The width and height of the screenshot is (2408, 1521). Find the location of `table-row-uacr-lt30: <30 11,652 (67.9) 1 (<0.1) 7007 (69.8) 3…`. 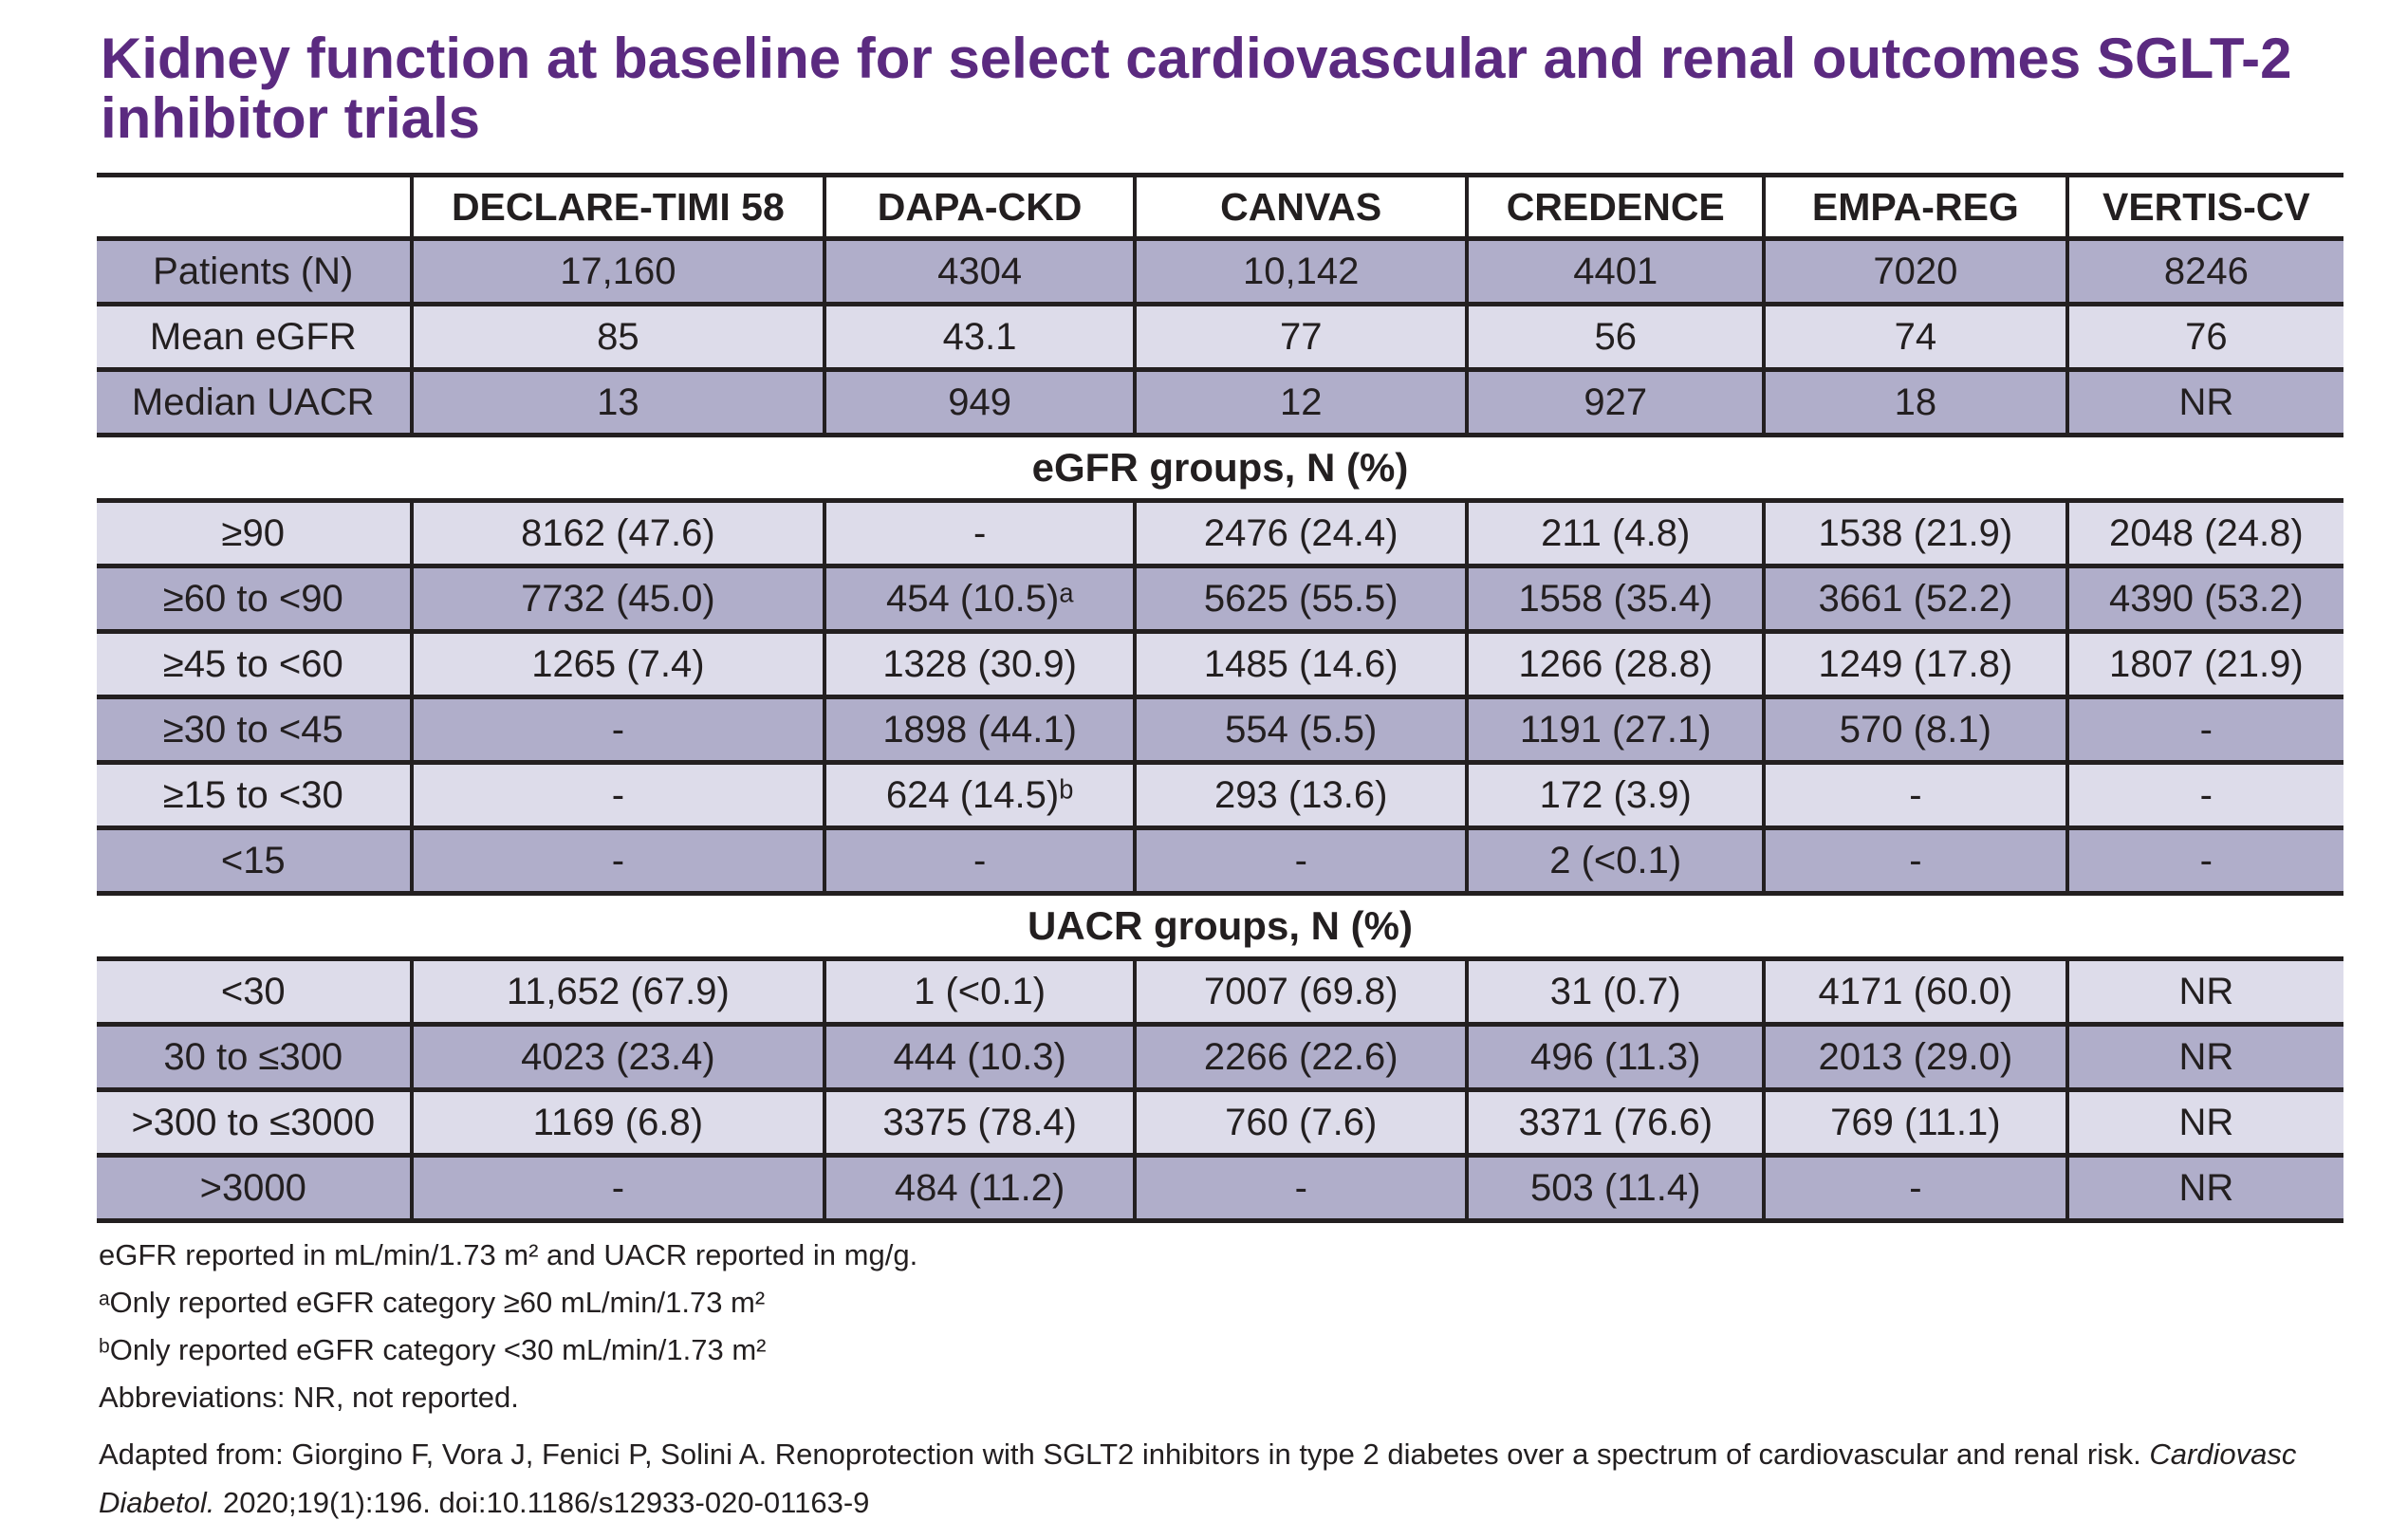

table-row-uacr-lt30: <30 11,652 (67.9) 1 (<0.1) 7007 (69.8) 3… is located at coordinates (1220, 992).